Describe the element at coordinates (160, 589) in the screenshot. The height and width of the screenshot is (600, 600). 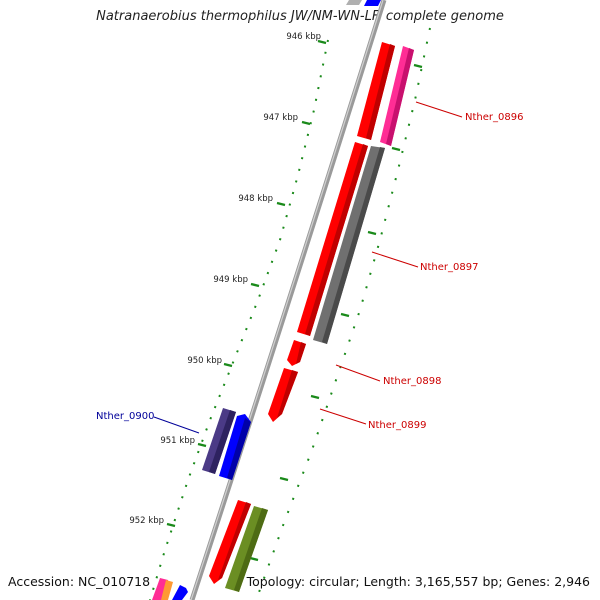
I see `bottom-partial-pink` at that location.